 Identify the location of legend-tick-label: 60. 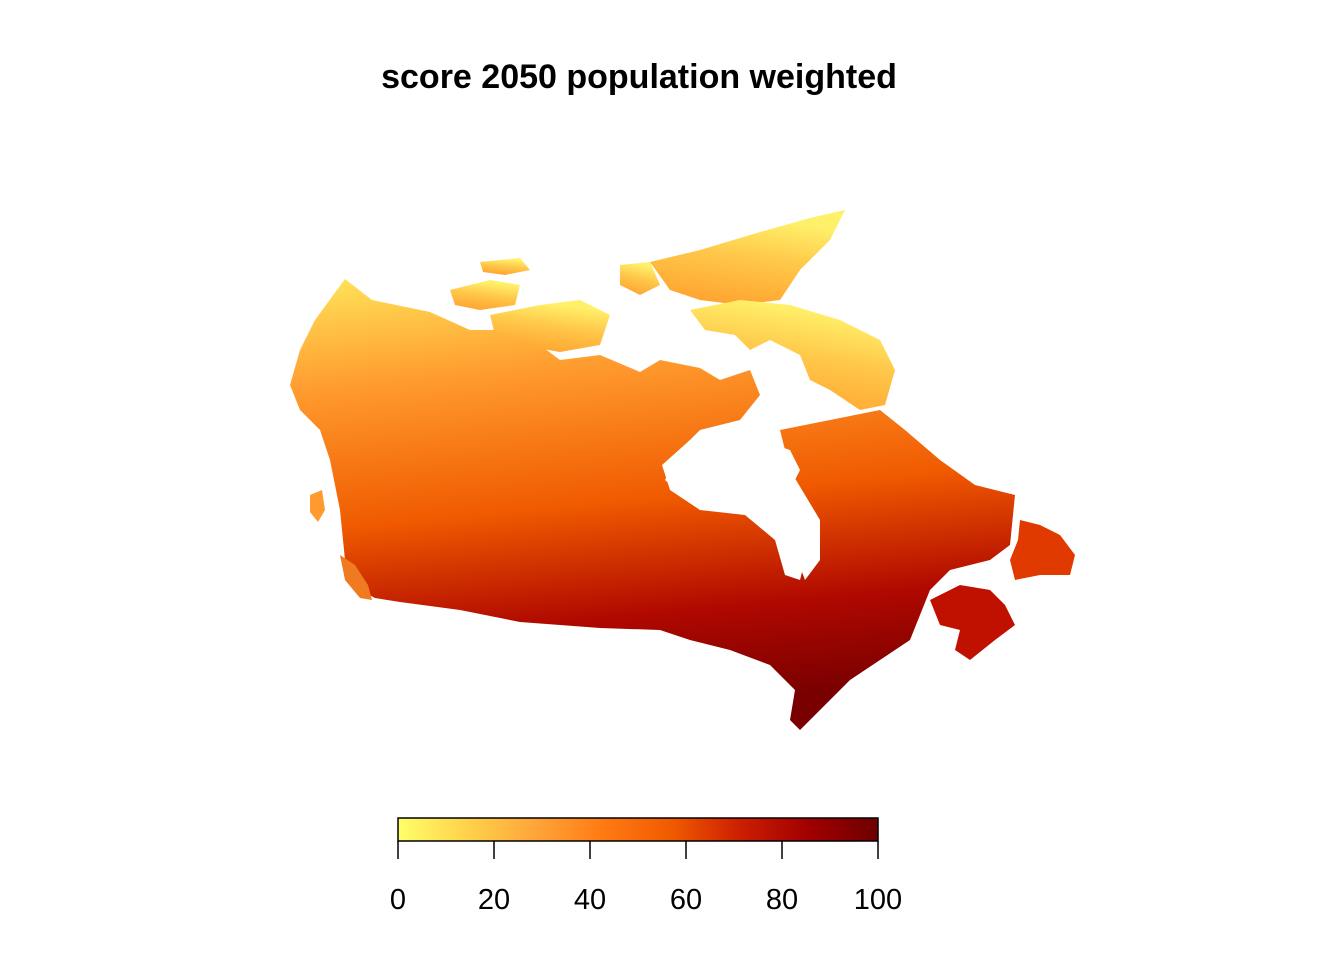
(686, 900).